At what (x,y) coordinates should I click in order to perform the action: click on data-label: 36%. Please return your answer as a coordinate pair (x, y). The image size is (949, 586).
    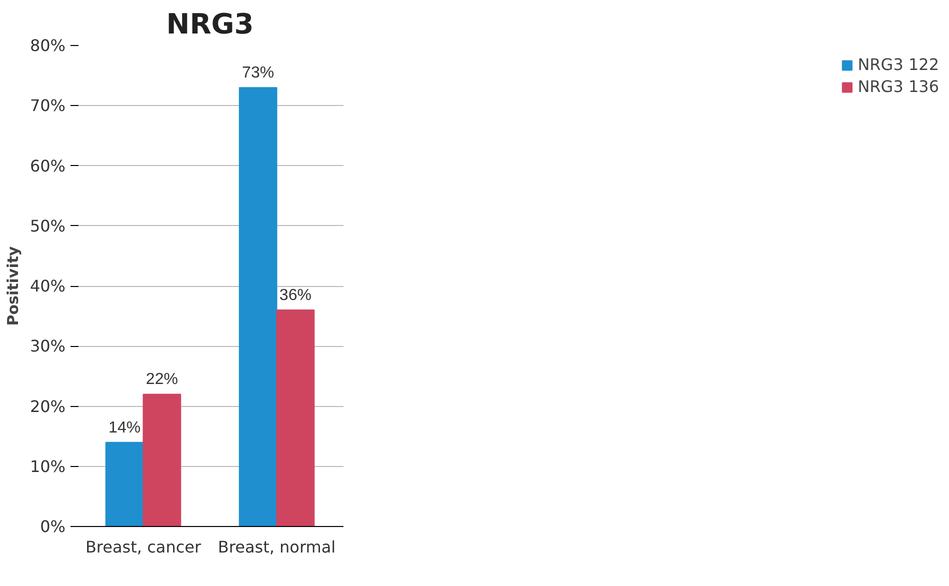
    Looking at the image, I should click on (295, 295).